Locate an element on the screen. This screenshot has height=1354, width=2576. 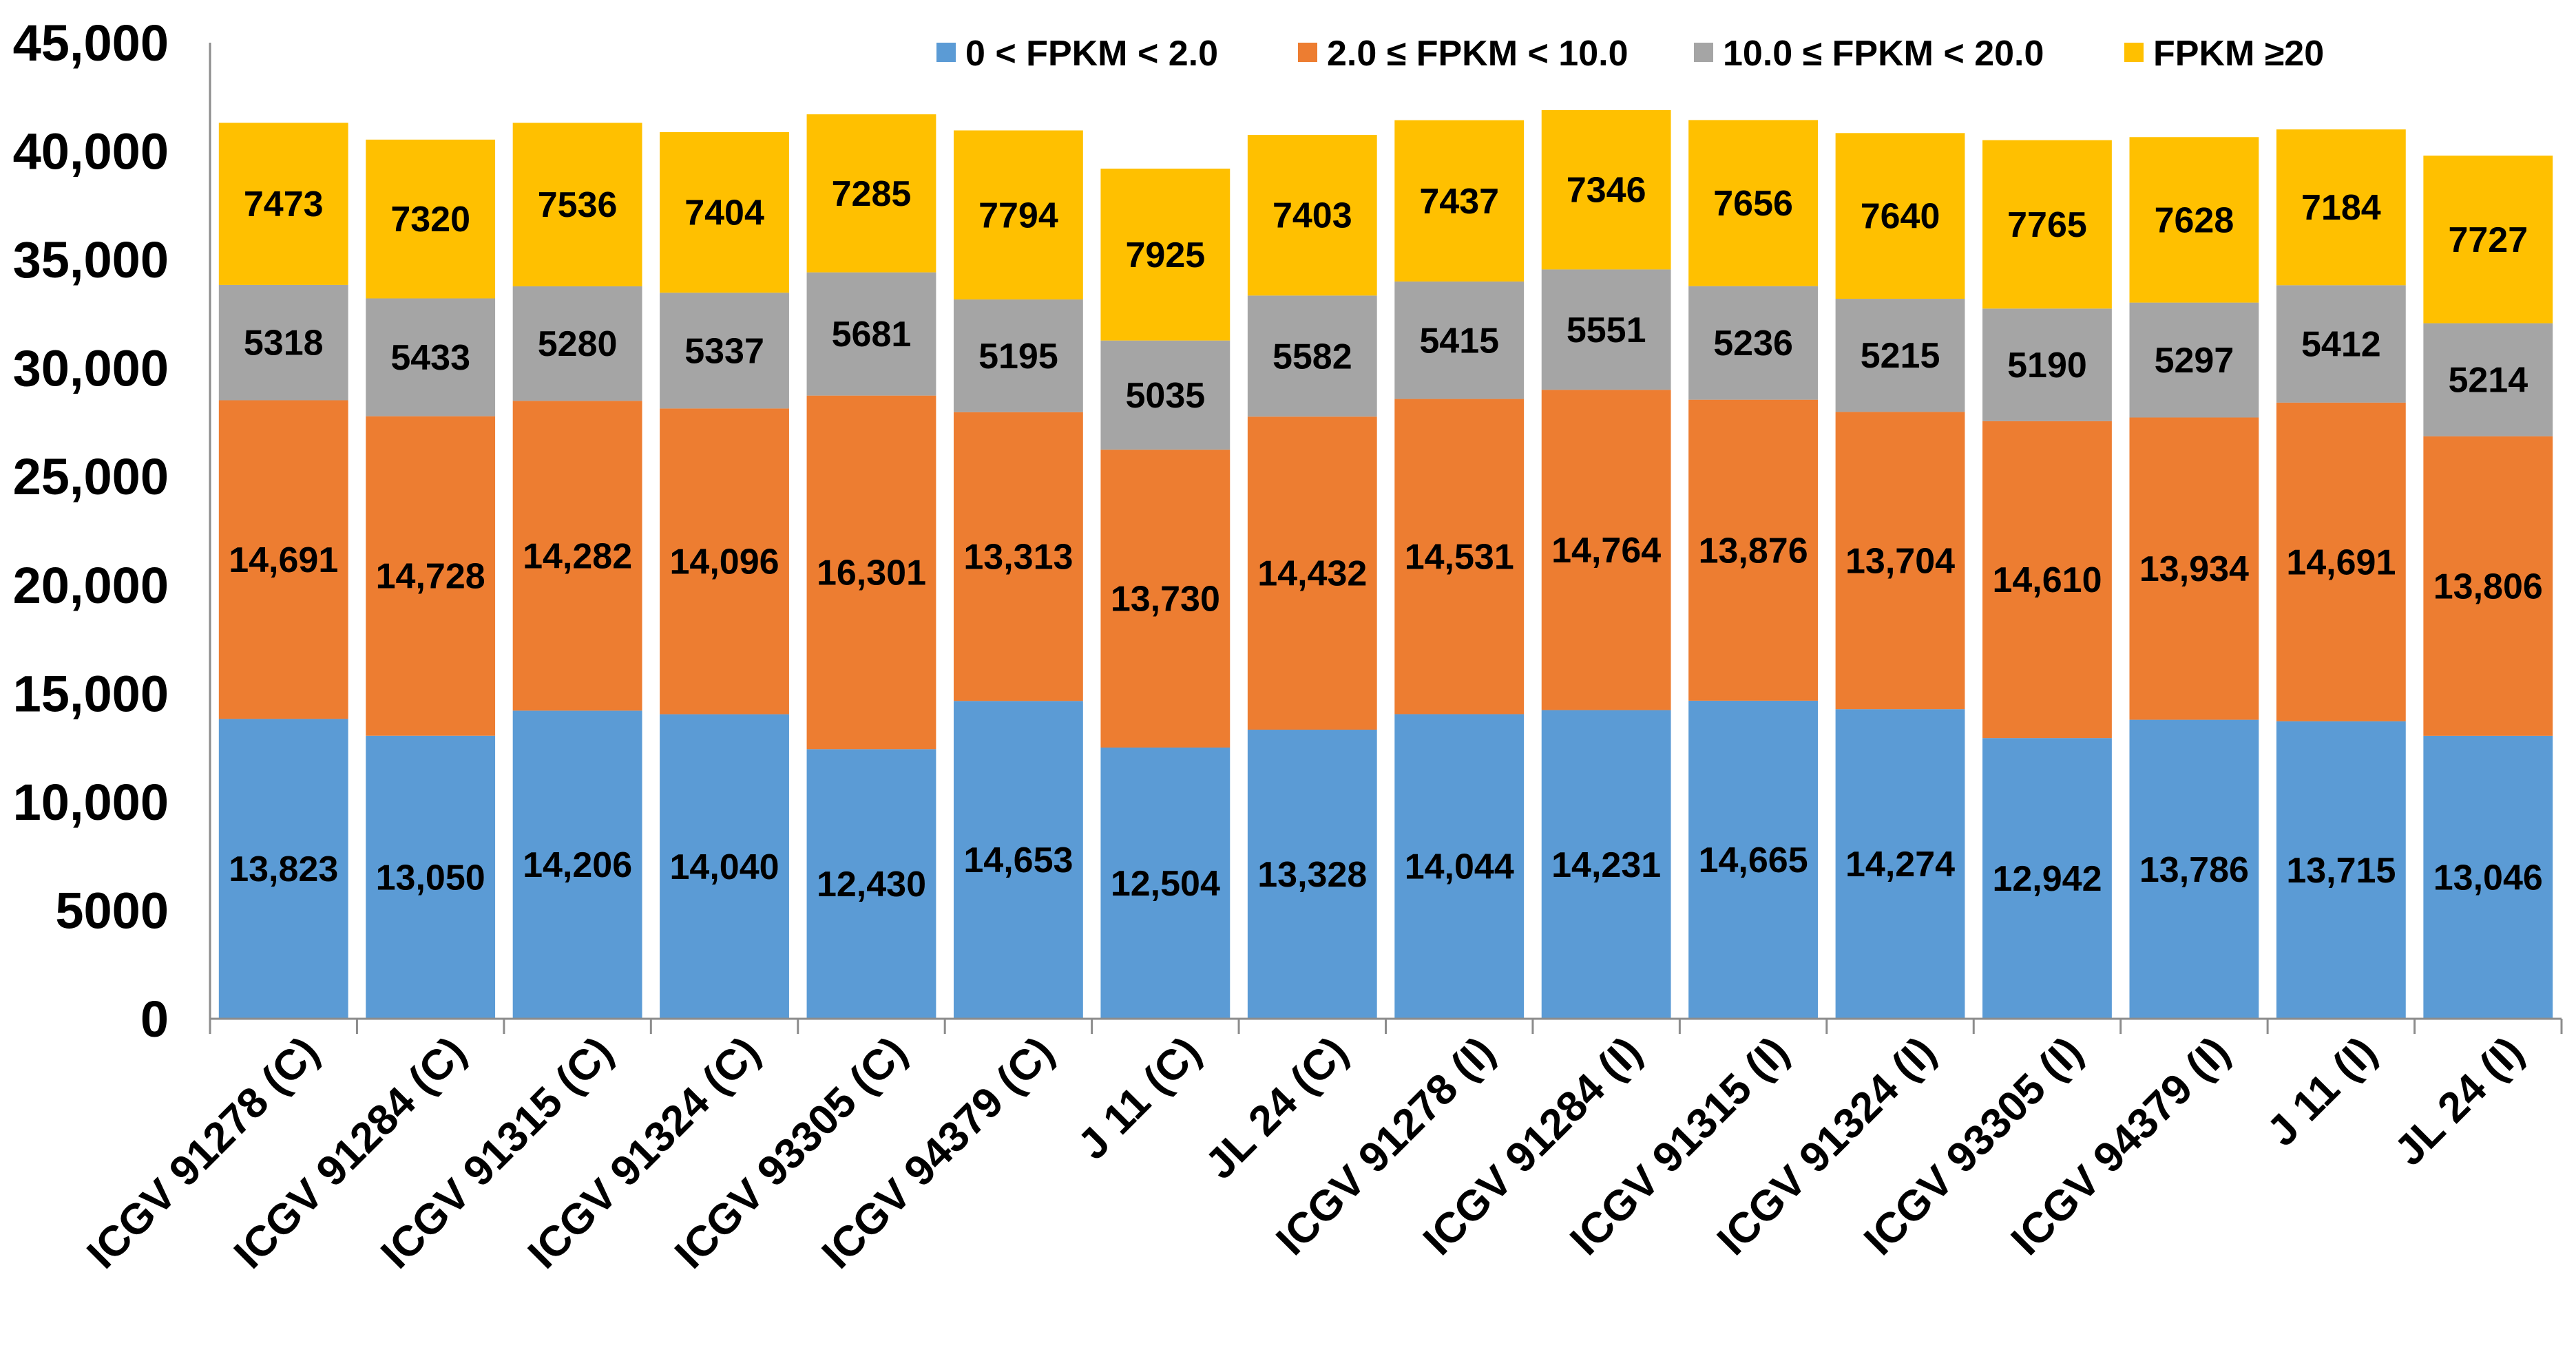
legend-label: FPKM ≥20 is located at coordinates (2238, 54).